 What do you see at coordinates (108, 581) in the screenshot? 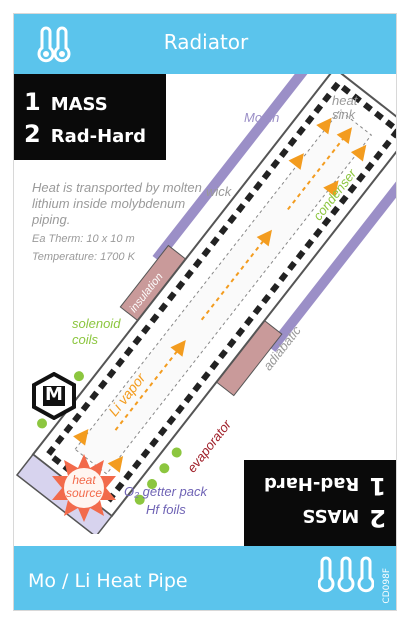
I see `card-subtitle: Mo / Li Heat Pipe` at bounding box center [108, 581].